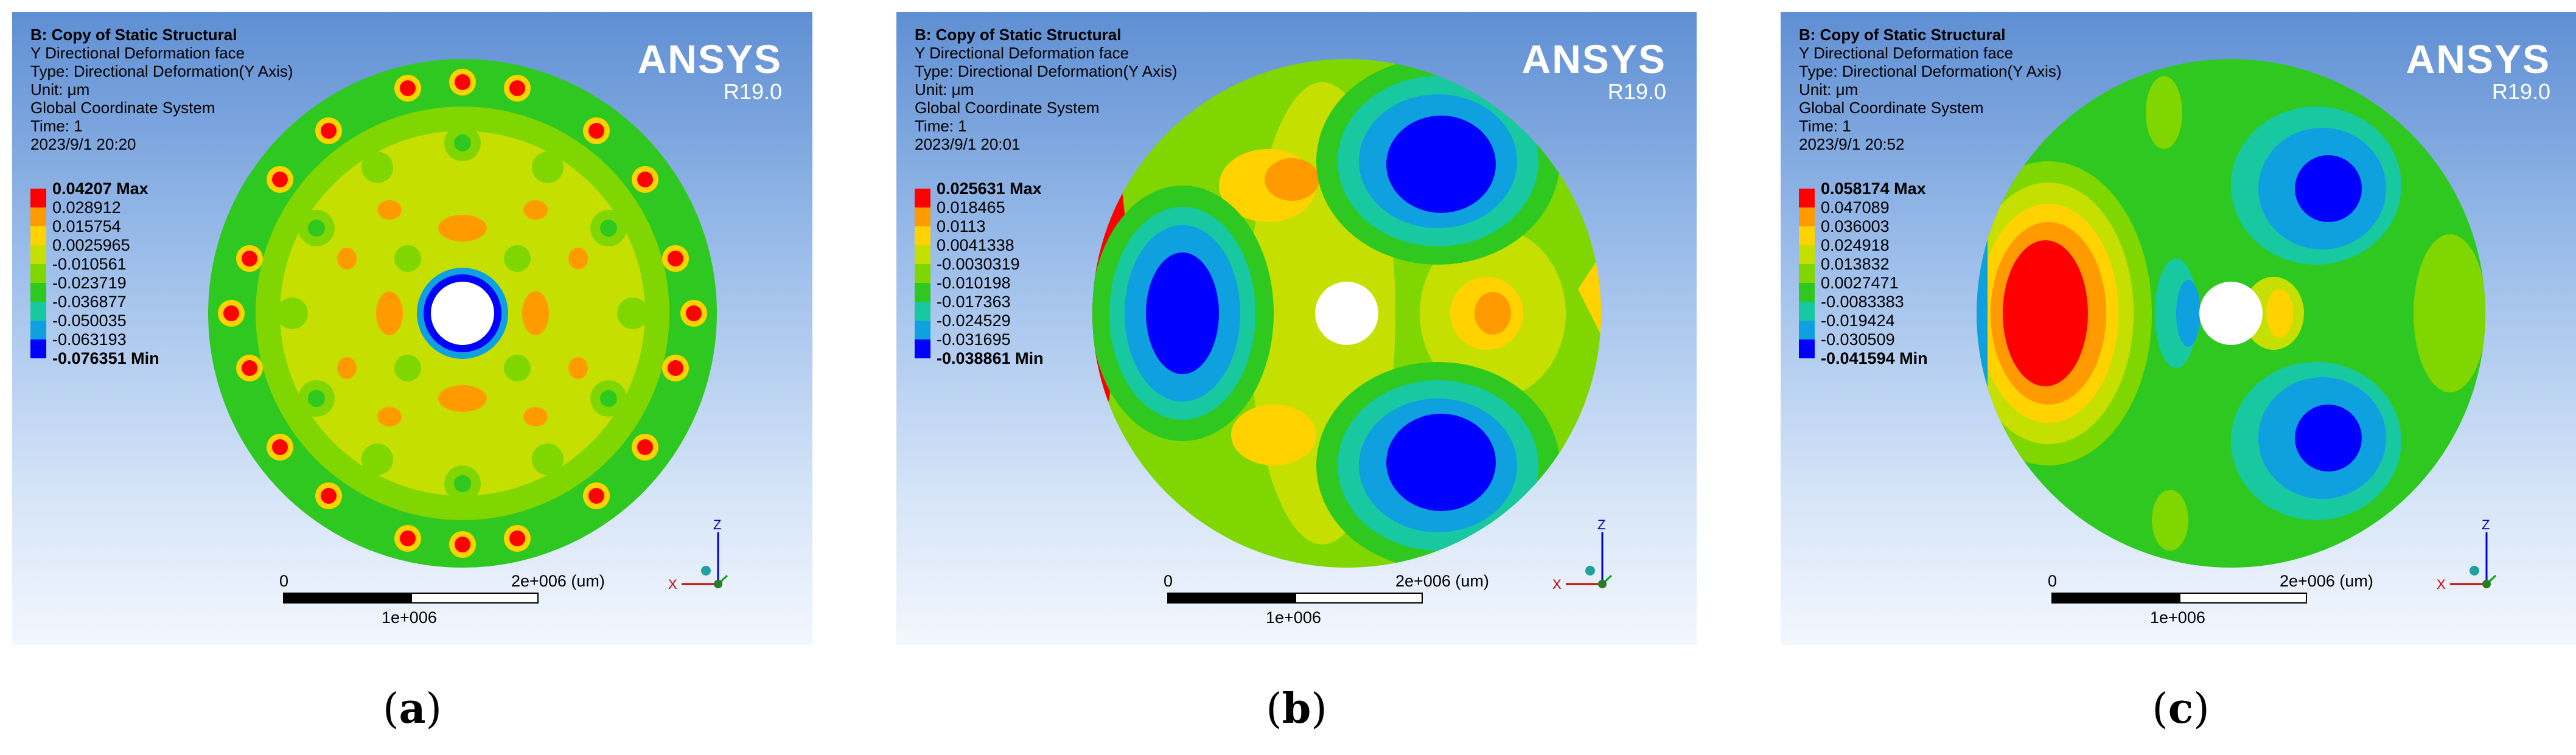 Image resolution: width=2576 pixels, height=755 pixels. What do you see at coordinates (1829, 89) in the screenshot?
I see `result-unit: Unit: μm` at bounding box center [1829, 89].